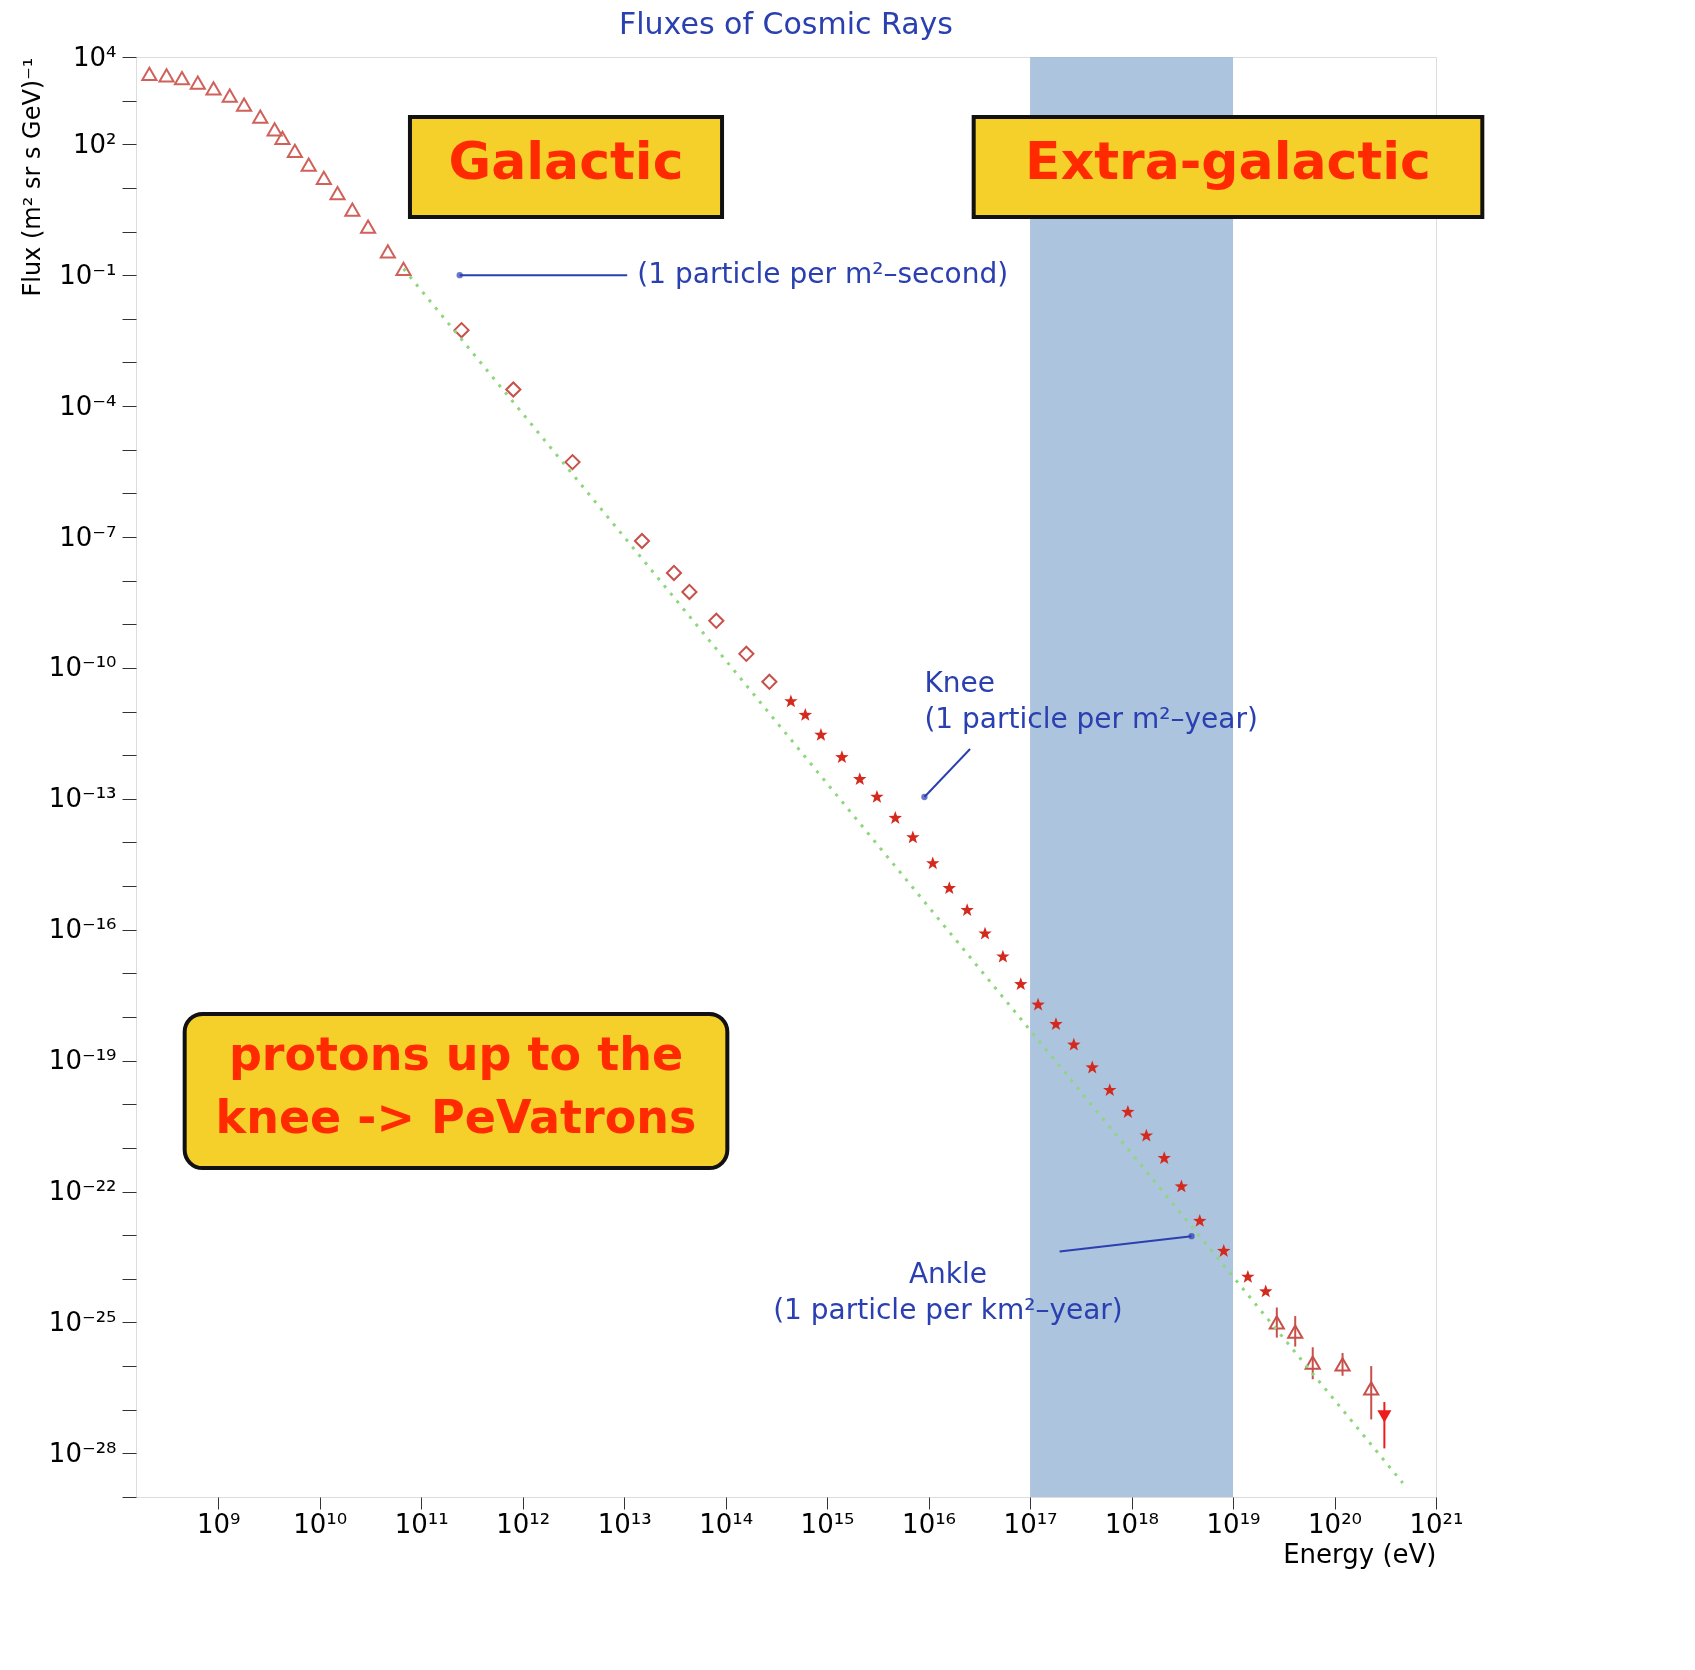 This screenshot has width=1695, height=1670. I want to click on y-tick-label: 10⁻¹³, so click(82, 798).